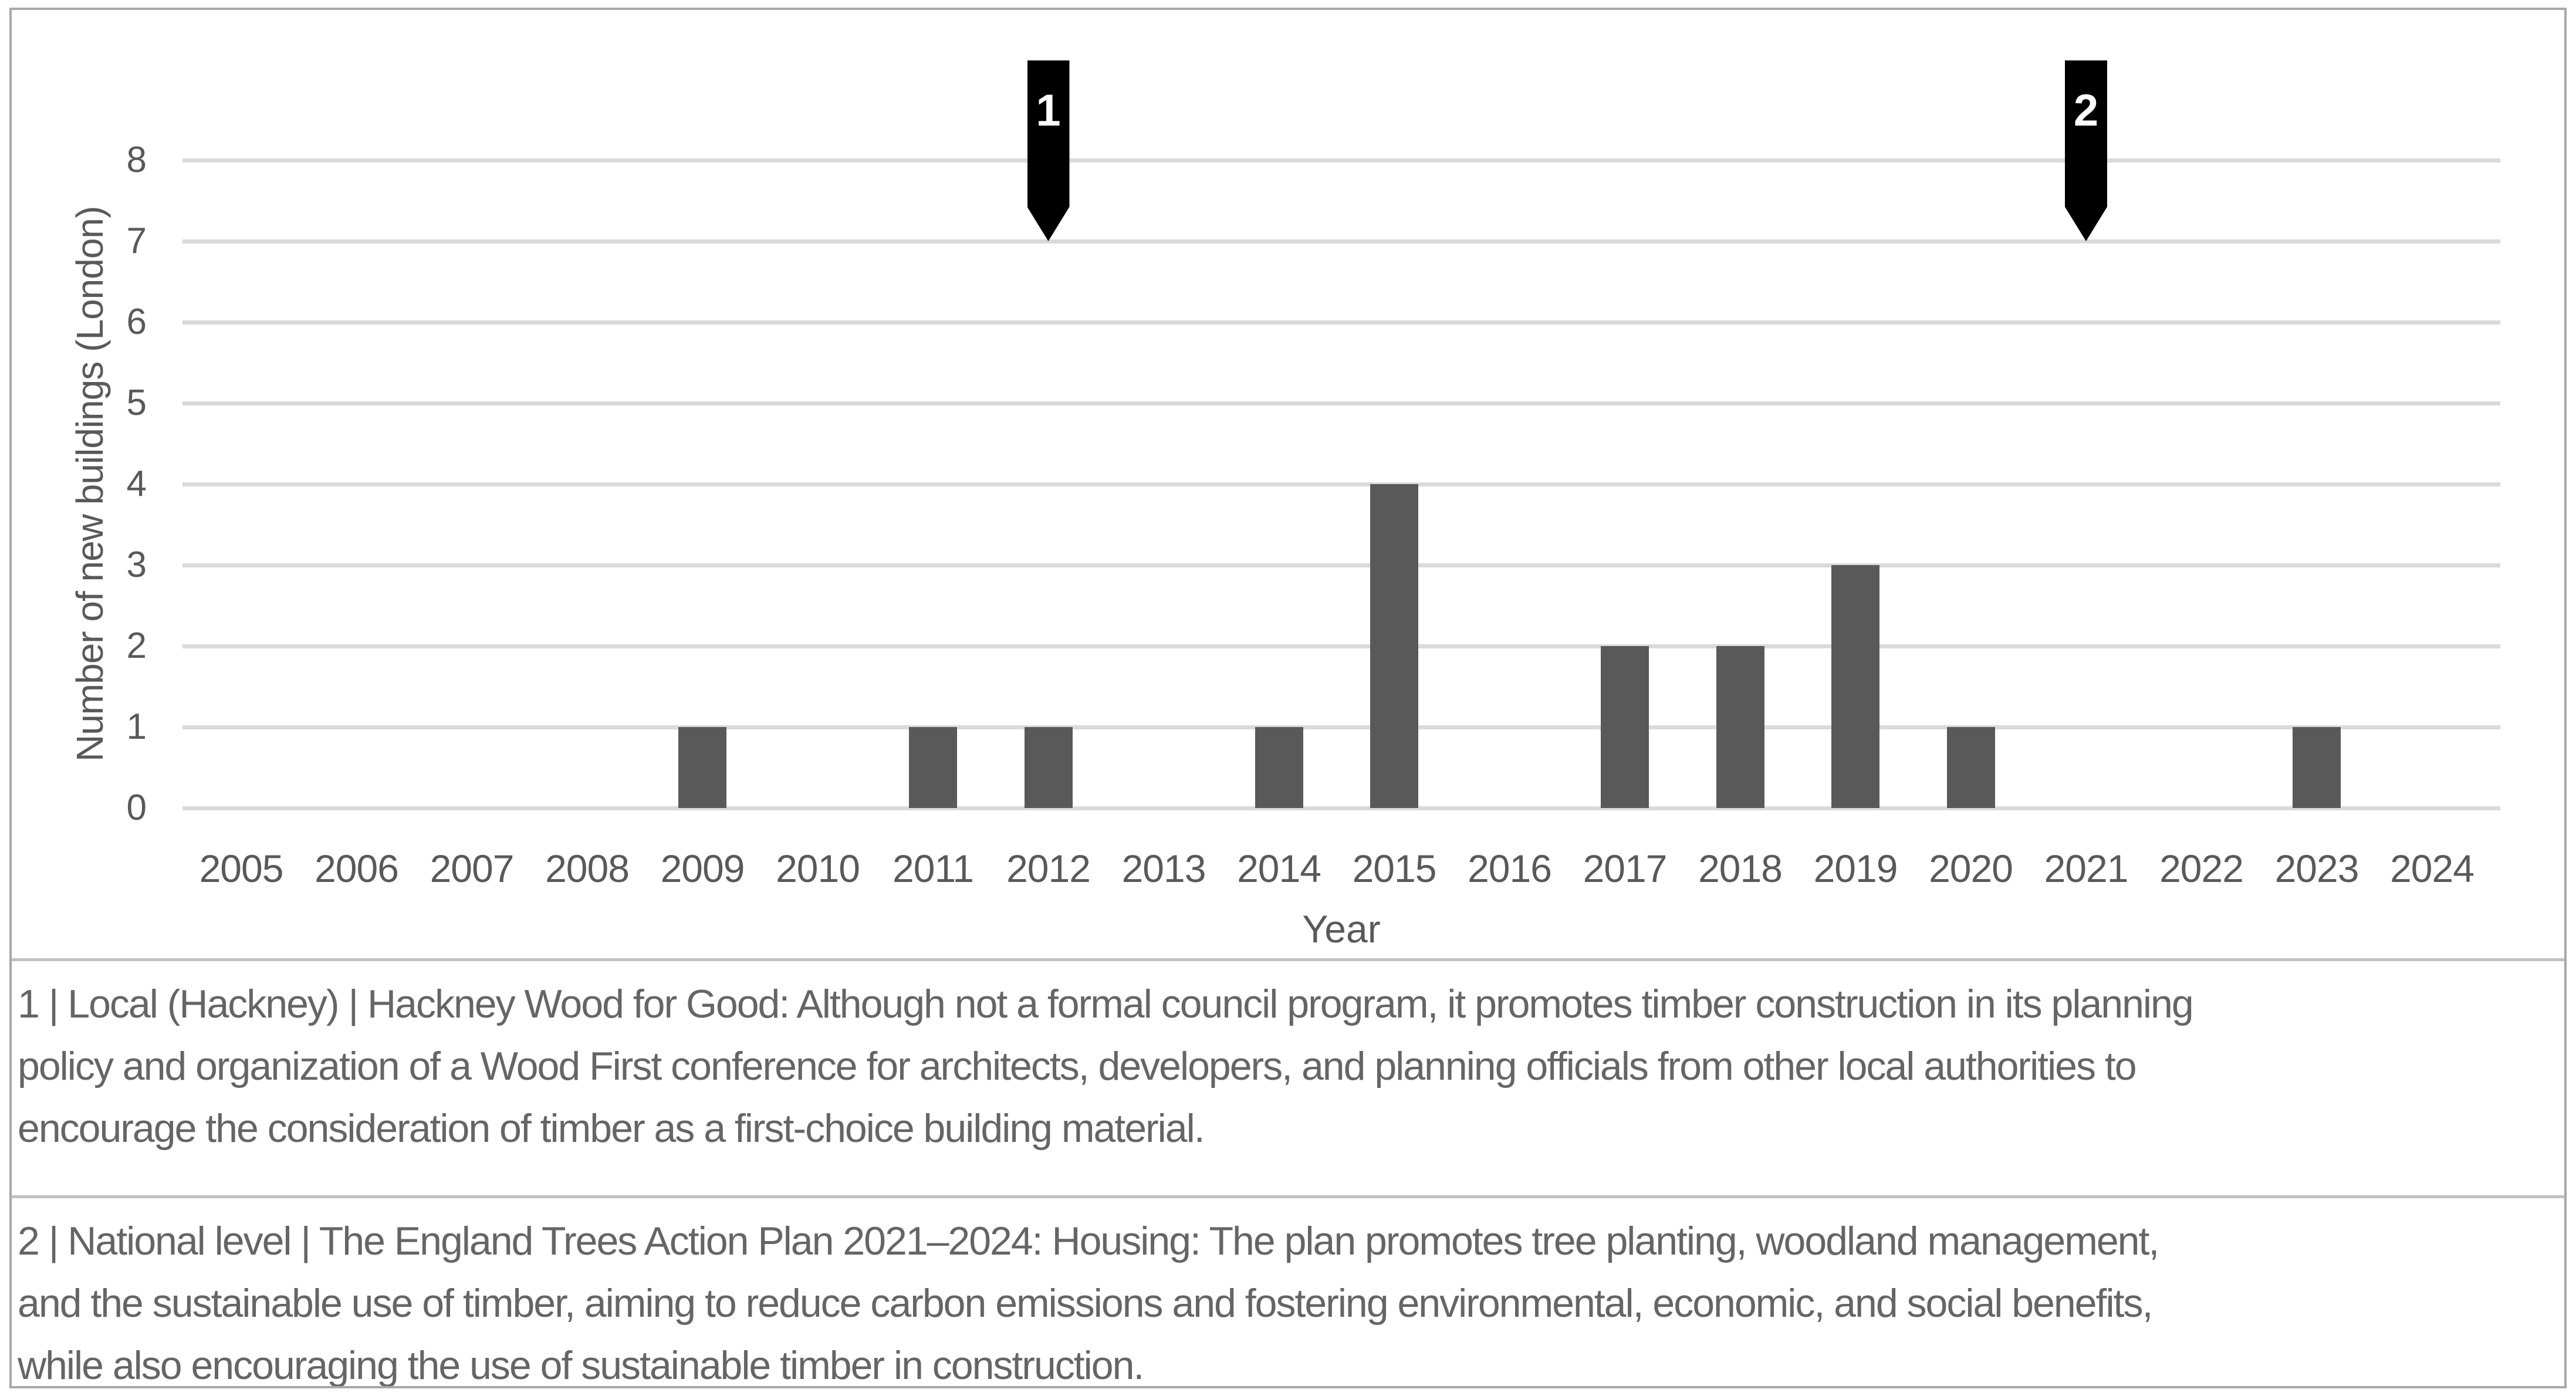  Describe the element at coordinates (1341, 929) in the screenshot. I see `x-axis-title: Year` at that location.